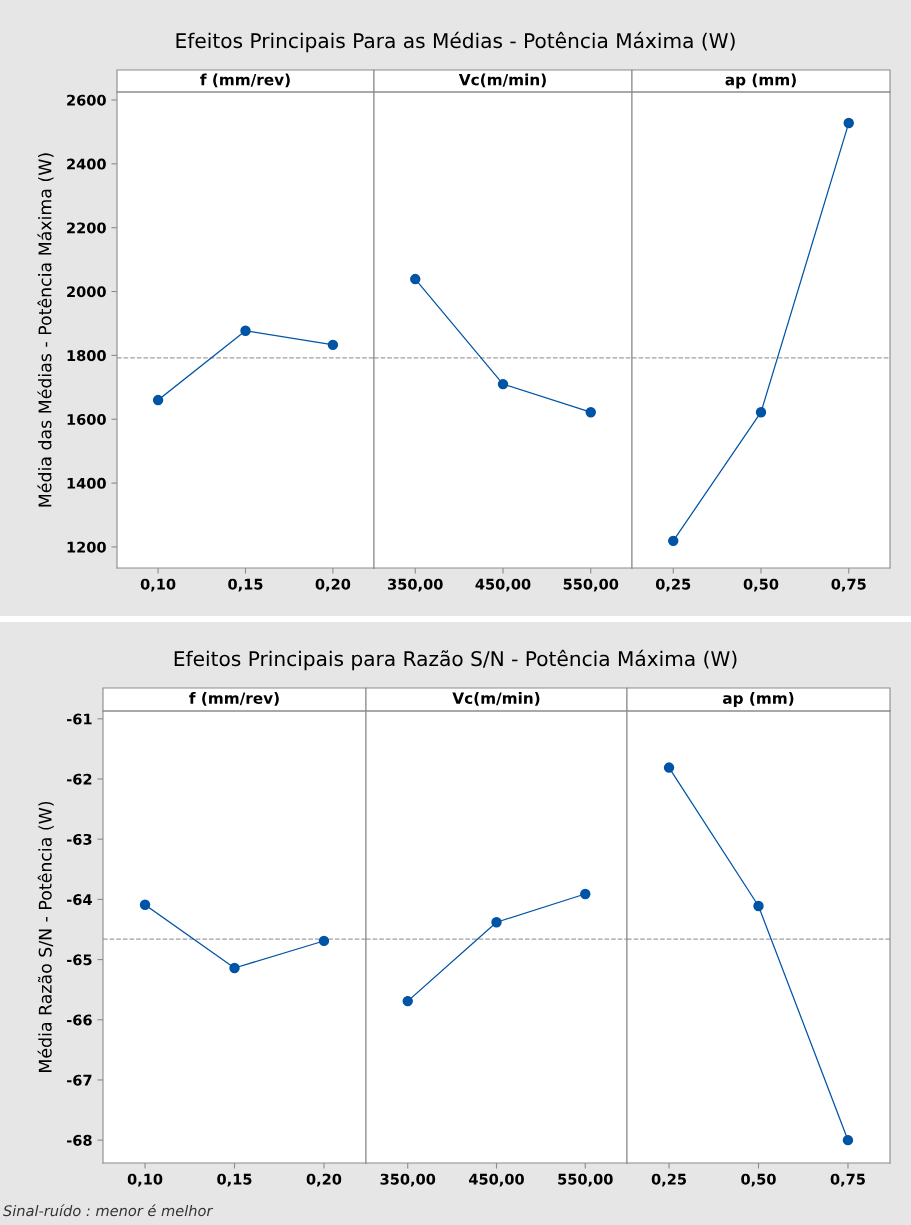 The image size is (911, 1225). I want to click on y-tick-label: 1600, so click(86, 419).